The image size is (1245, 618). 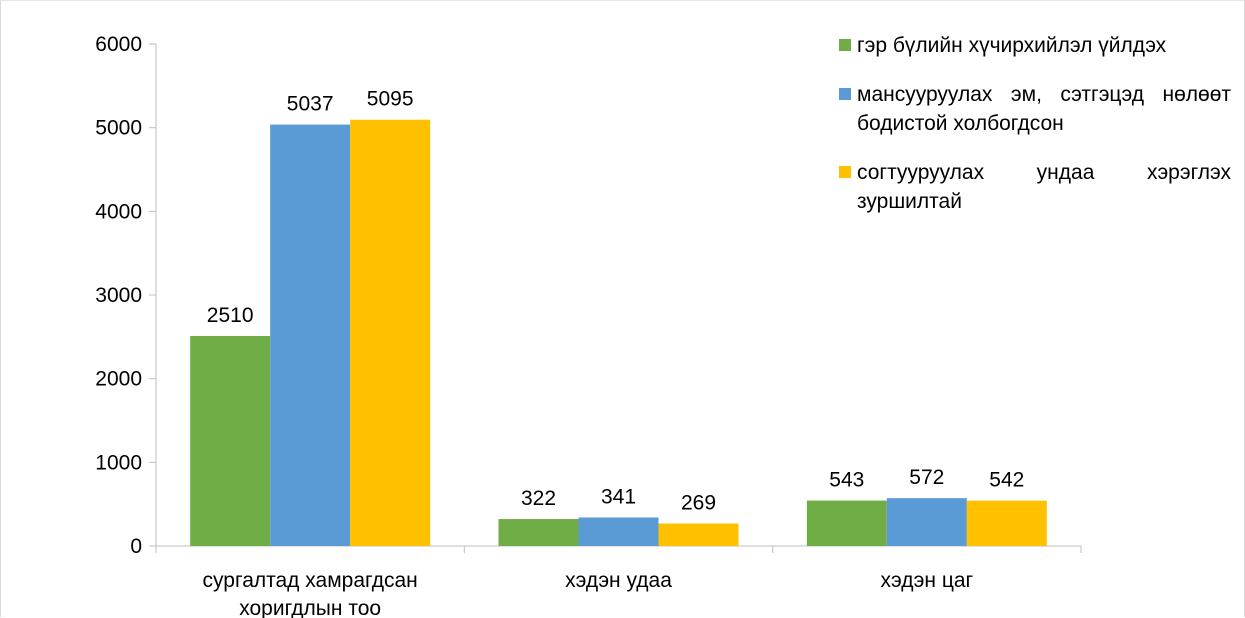 What do you see at coordinates (136, 546) in the screenshot?
I see `y-tick-label: 0` at bounding box center [136, 546].